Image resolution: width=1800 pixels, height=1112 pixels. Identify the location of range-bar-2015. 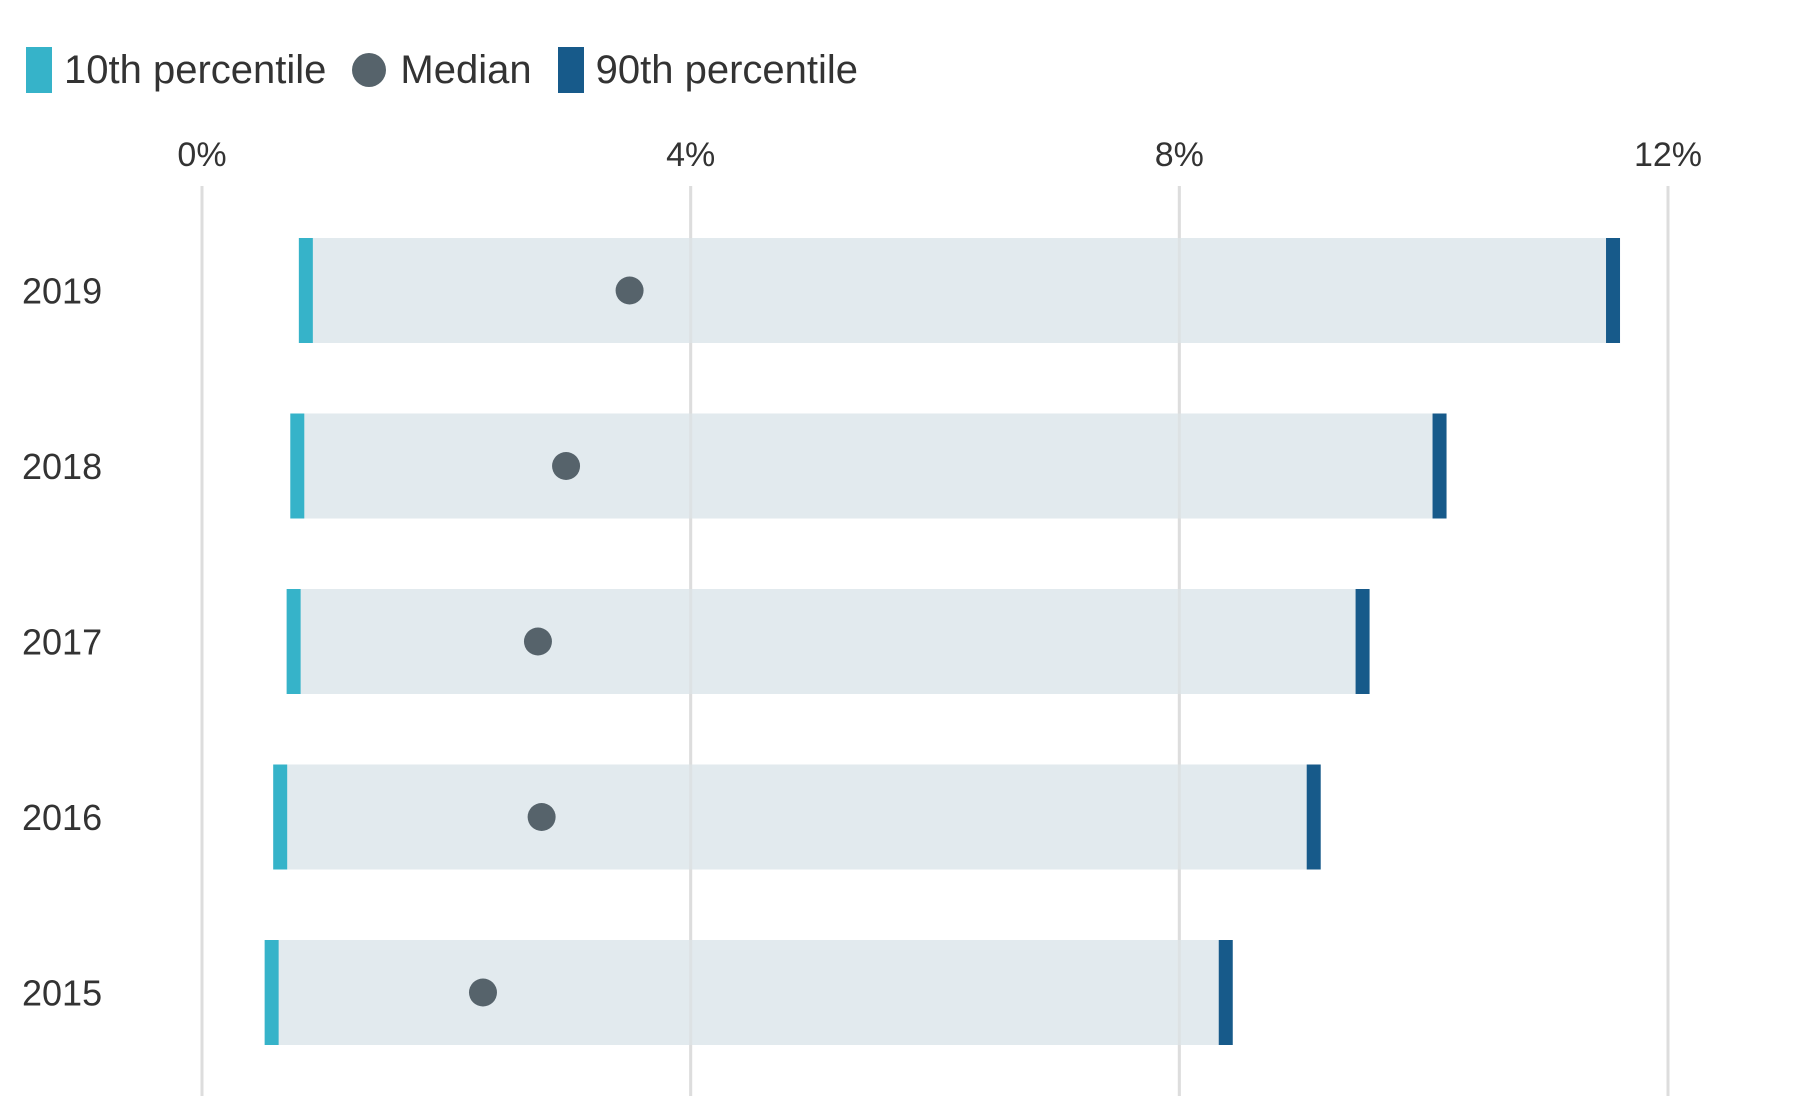
(748, 992).